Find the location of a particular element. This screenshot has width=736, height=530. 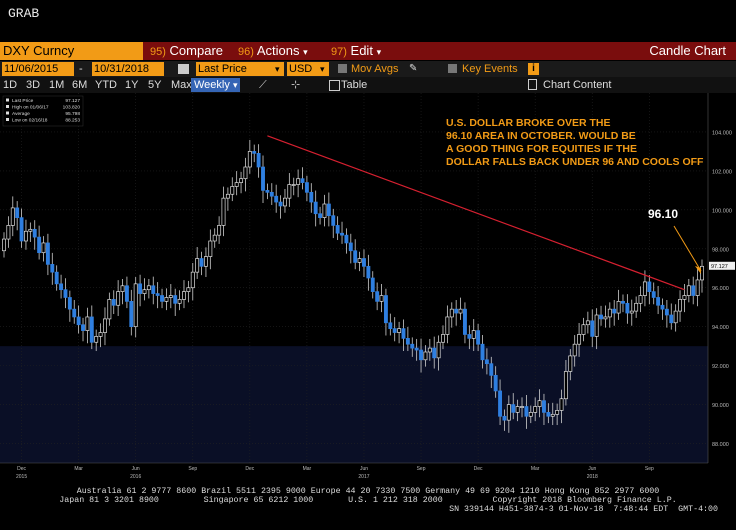

actions-button: 96) Actions ▾ is located at coordinates (273, 51).